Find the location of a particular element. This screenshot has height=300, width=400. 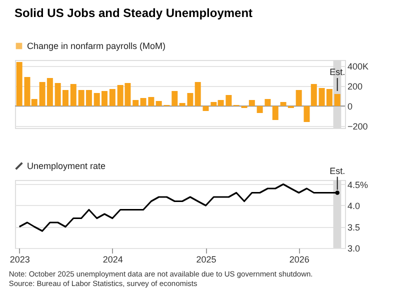

x-tick-label: 2024 is located at coordinates (112, 259).